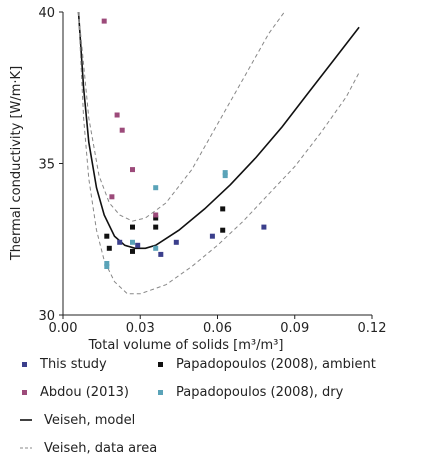  I want to click on legend-label: Papadopoulos (2008), ambient, so click(276, 364).